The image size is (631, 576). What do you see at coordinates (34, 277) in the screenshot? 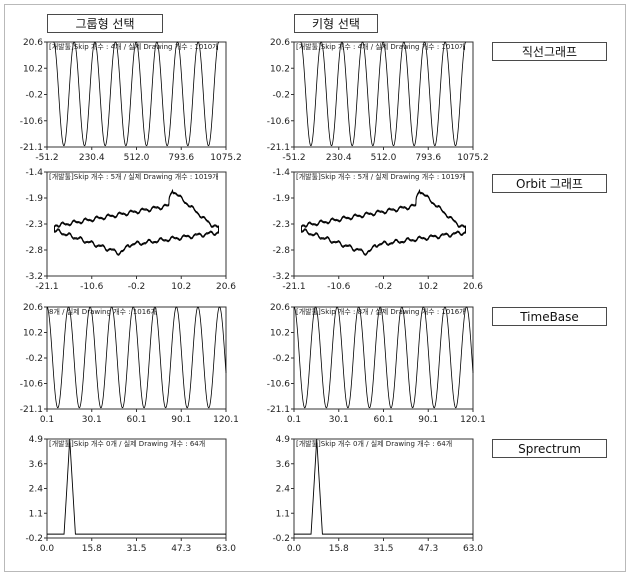
I see `y-tick-label: -3.2` at bounding box center [34, 277].